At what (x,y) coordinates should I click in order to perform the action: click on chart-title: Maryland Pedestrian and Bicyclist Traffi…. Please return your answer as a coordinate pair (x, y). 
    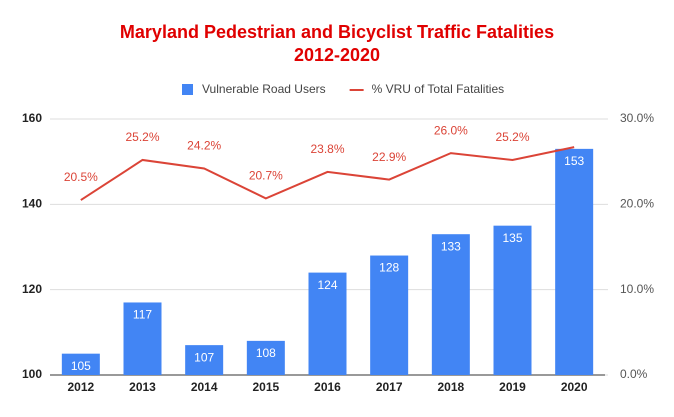
    Looking at the image, I should click on (337, 32).